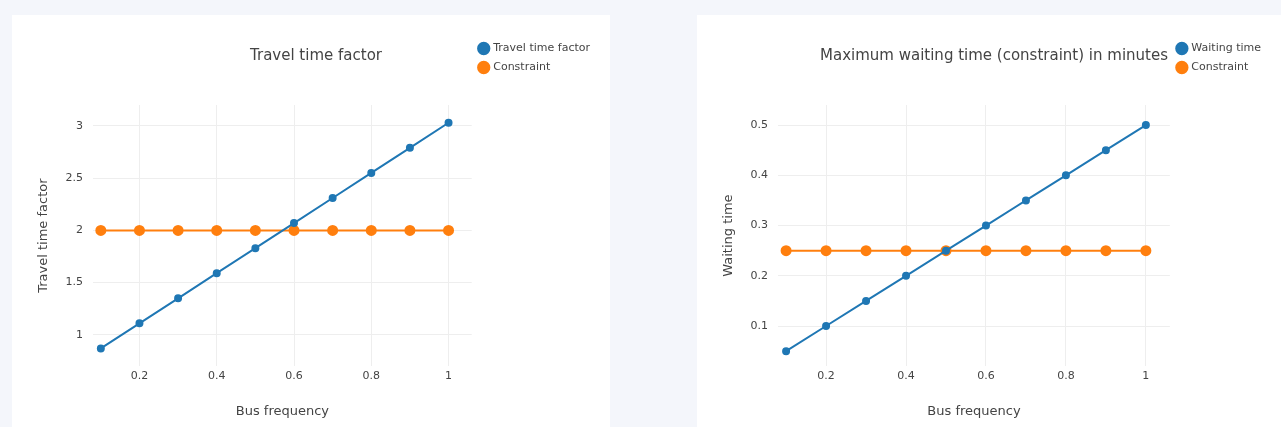  I want to click on y-tick-label: 1, so click(80, 334).